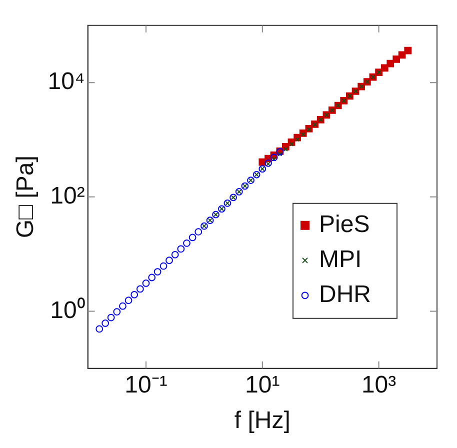  What do you see at coordinates (66, 82) in the screenshot?
I see `y-tick-label: 10⁴` at bounding box center [66, 82].